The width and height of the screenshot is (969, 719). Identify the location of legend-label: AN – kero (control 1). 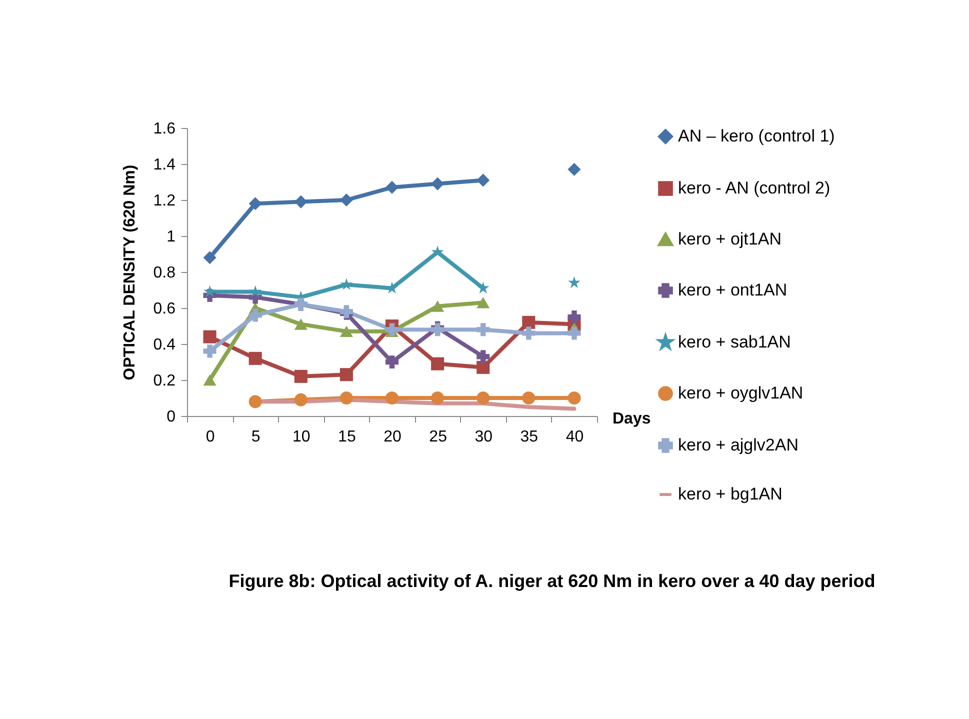
(756, 136).